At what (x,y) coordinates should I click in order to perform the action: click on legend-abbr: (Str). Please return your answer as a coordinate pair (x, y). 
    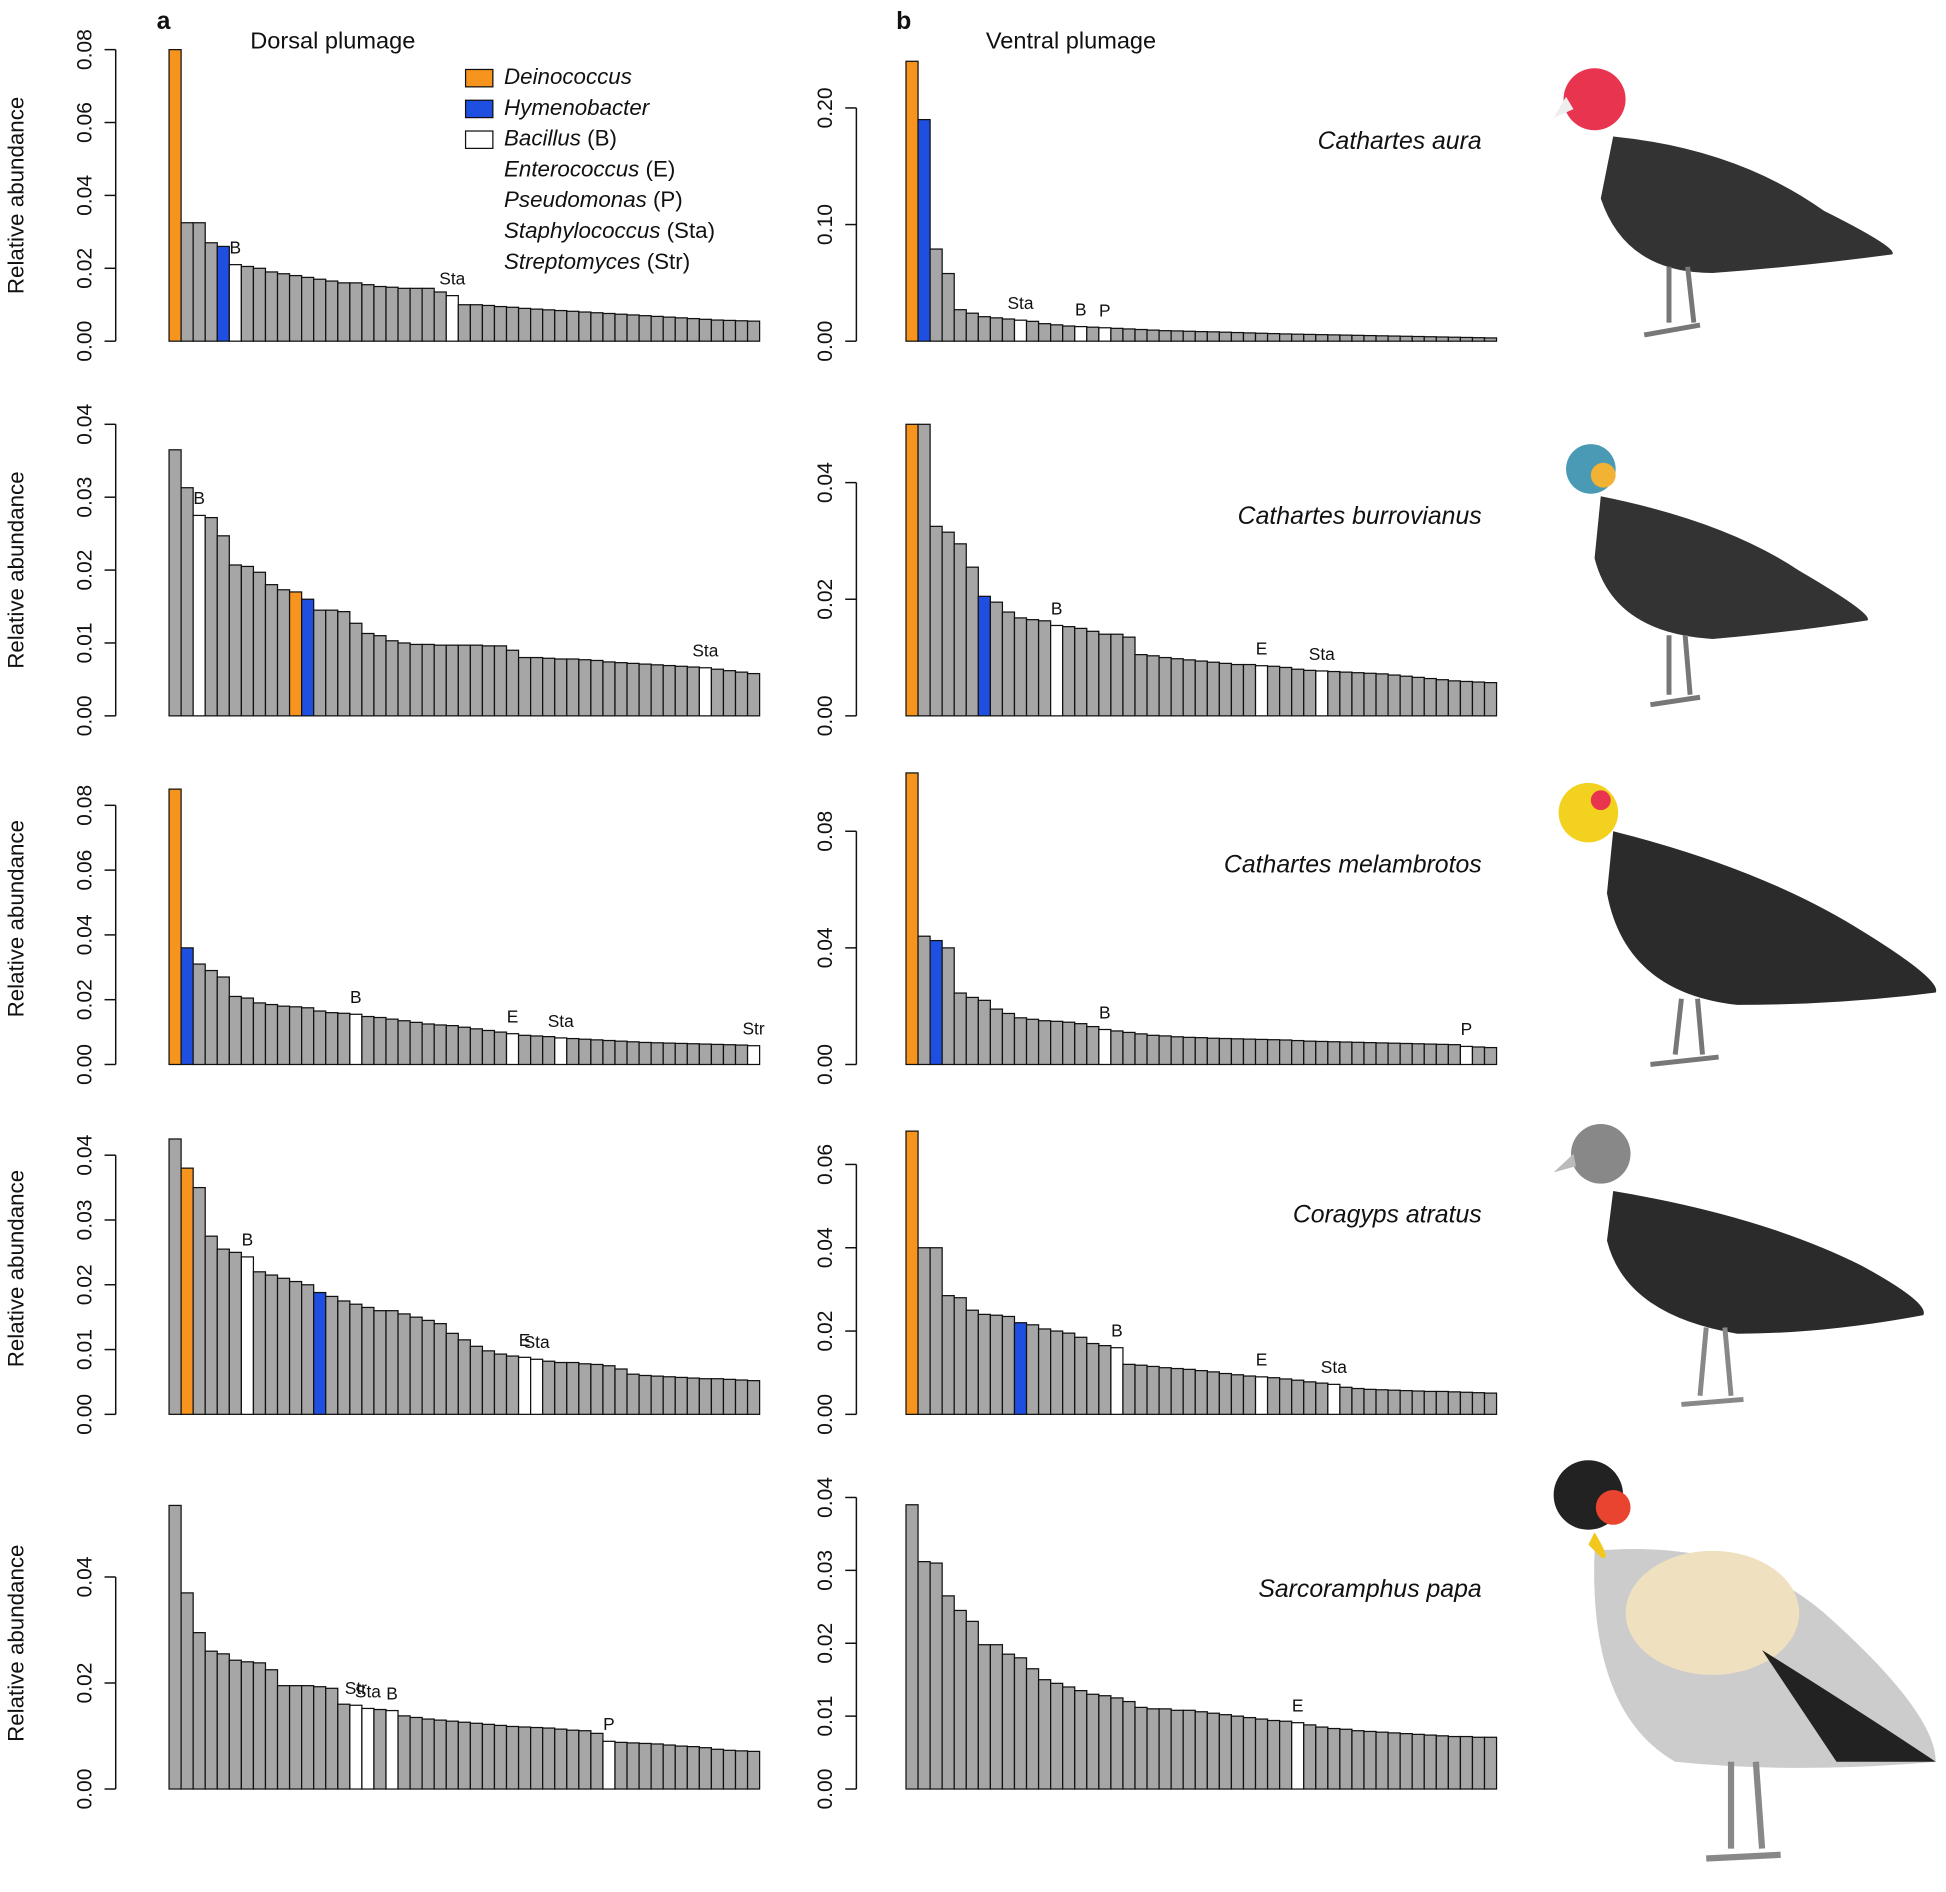
    Looking at the image, I should click on (668, 261).